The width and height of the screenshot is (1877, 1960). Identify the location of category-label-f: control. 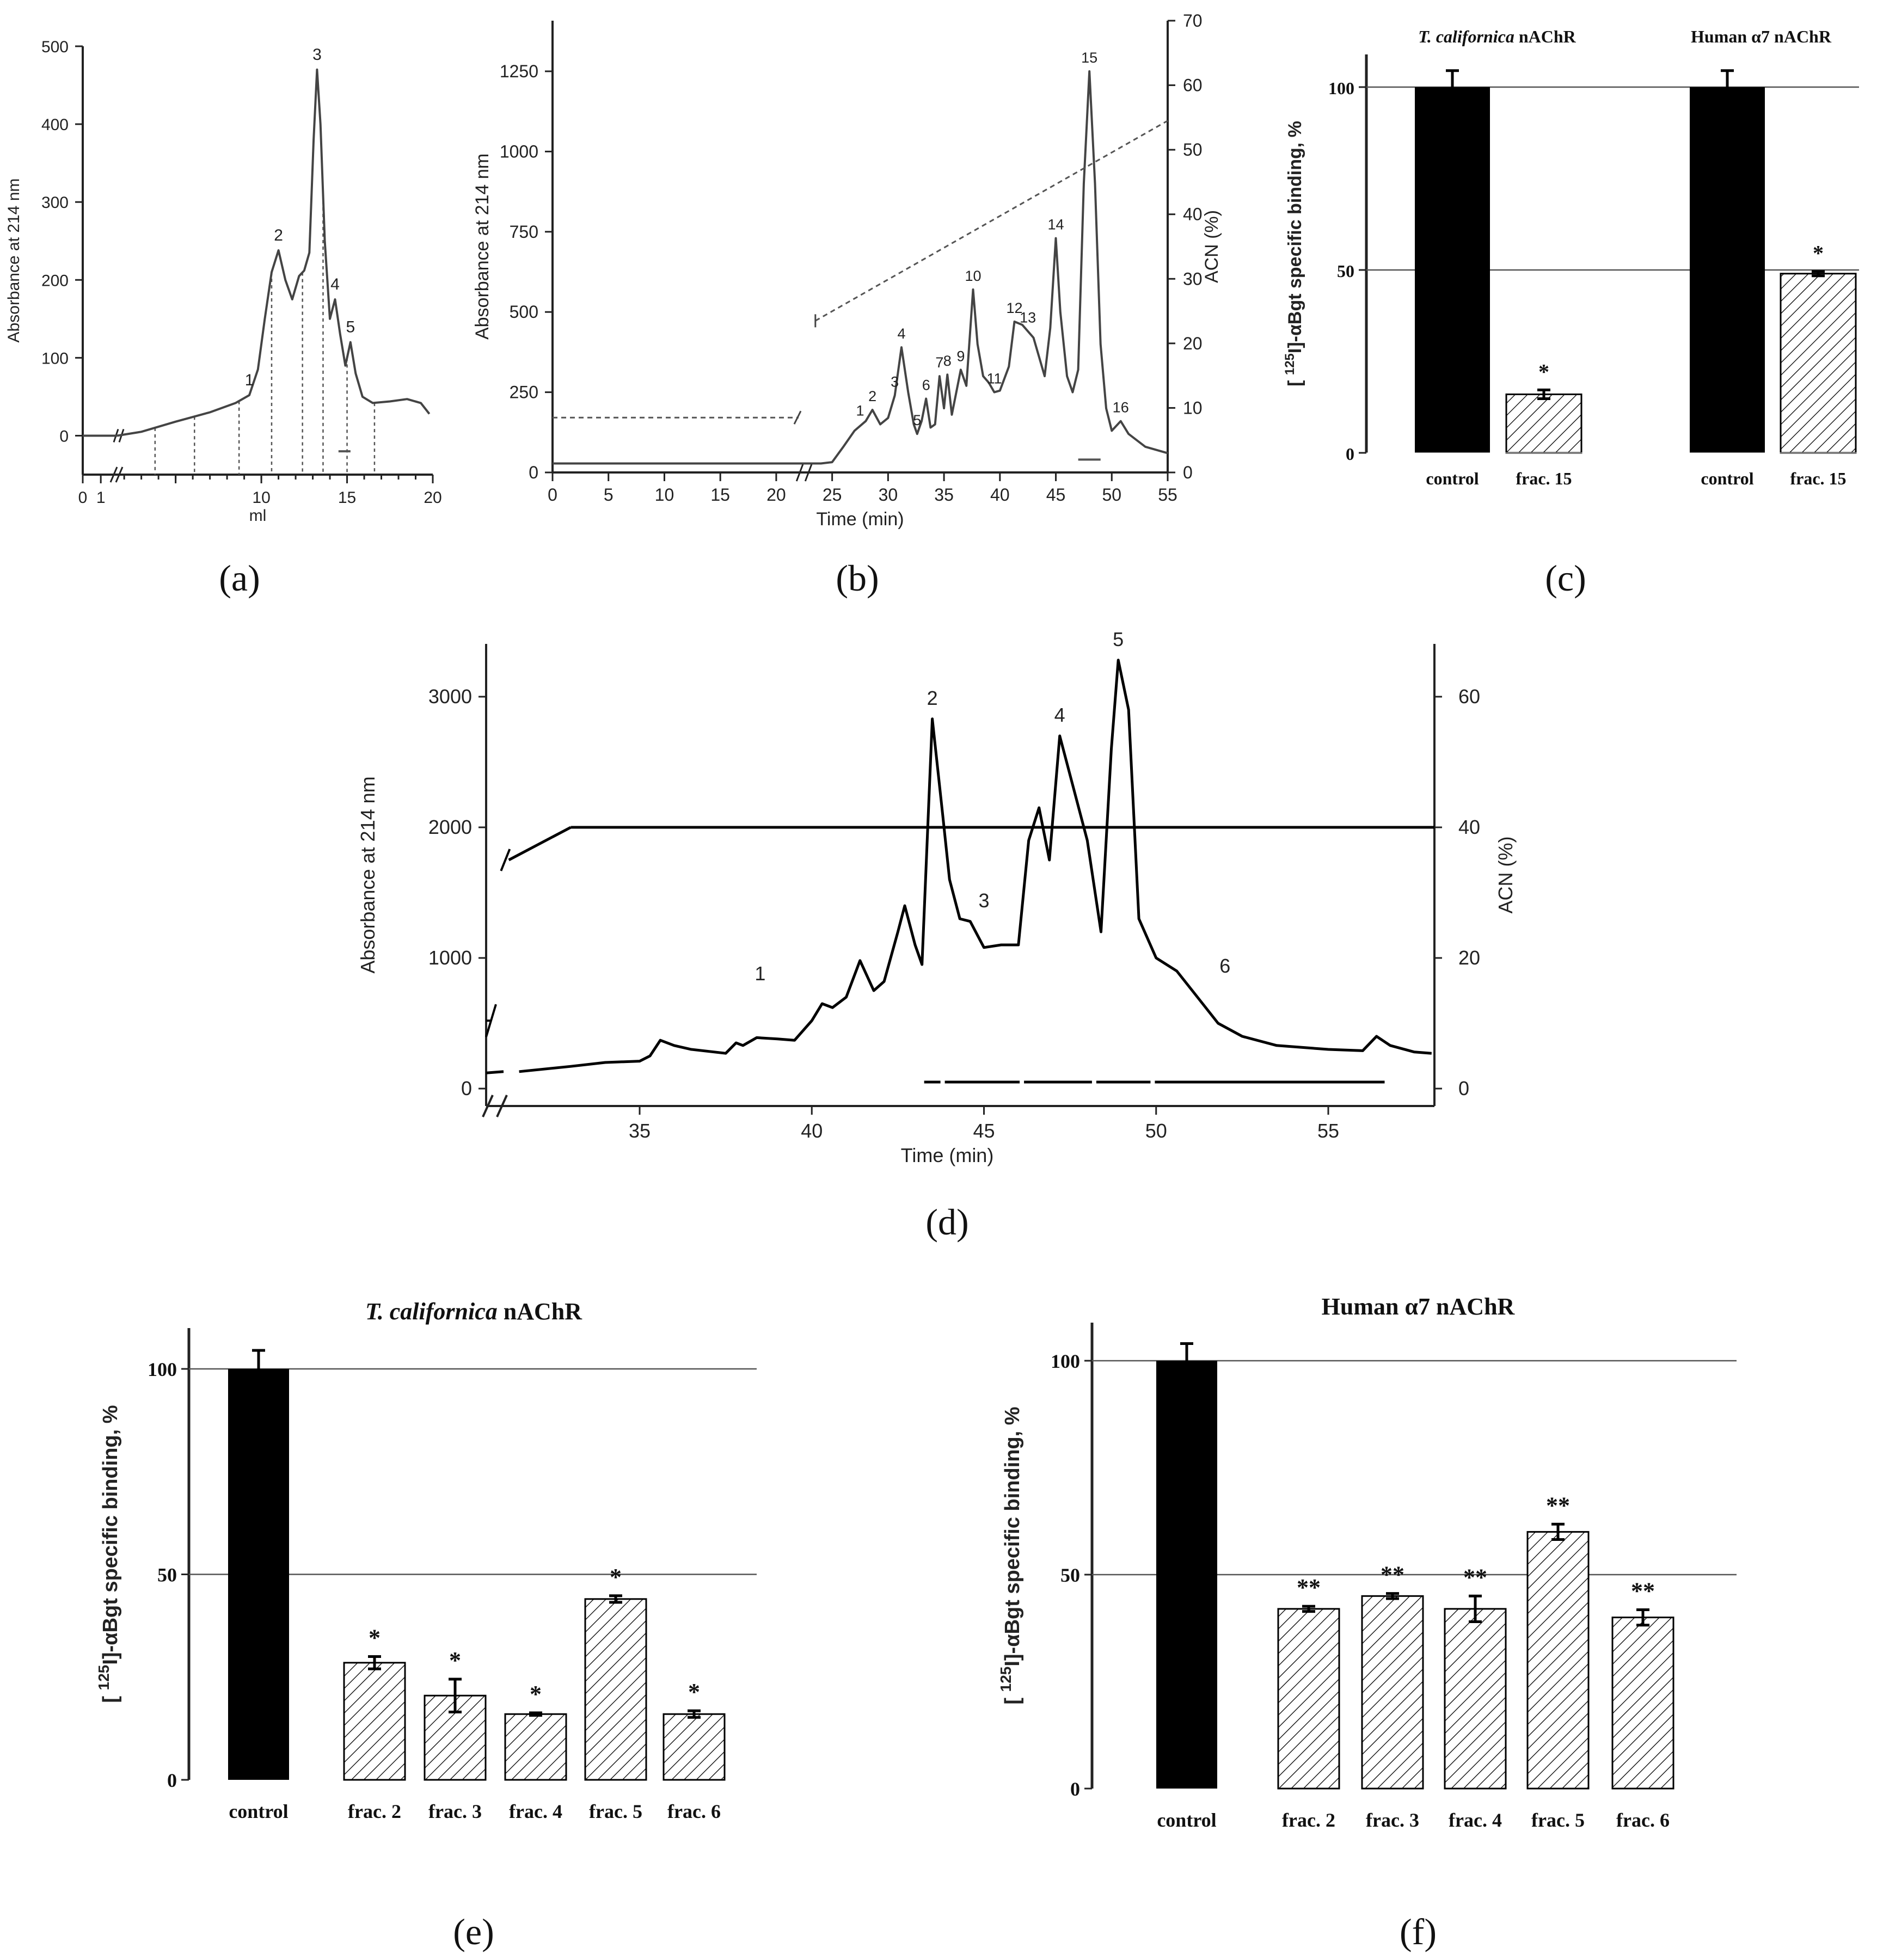
(1186, 1820).